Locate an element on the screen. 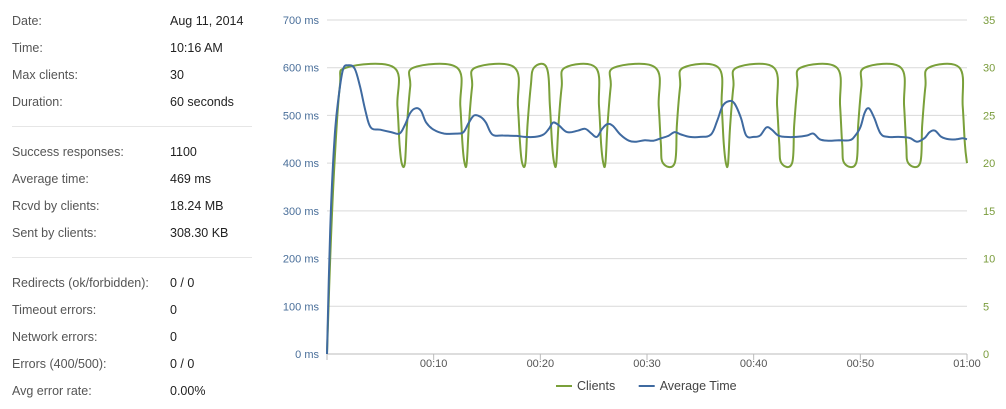 The image size is (1006, 409). y-right-tick-label: 5 is located at coordinates (986, 307).